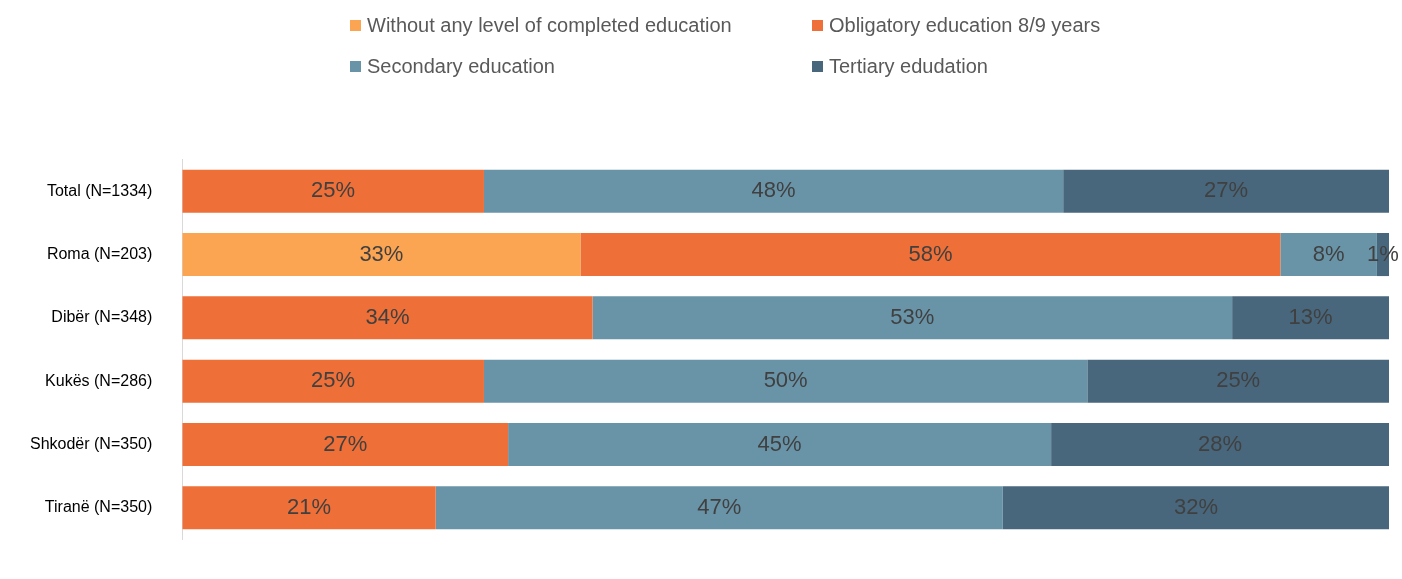 The height and width of the screenshot is (579, 1402). I want to click on y-tick-label: Tiranë (N=350), so click(98, 507).